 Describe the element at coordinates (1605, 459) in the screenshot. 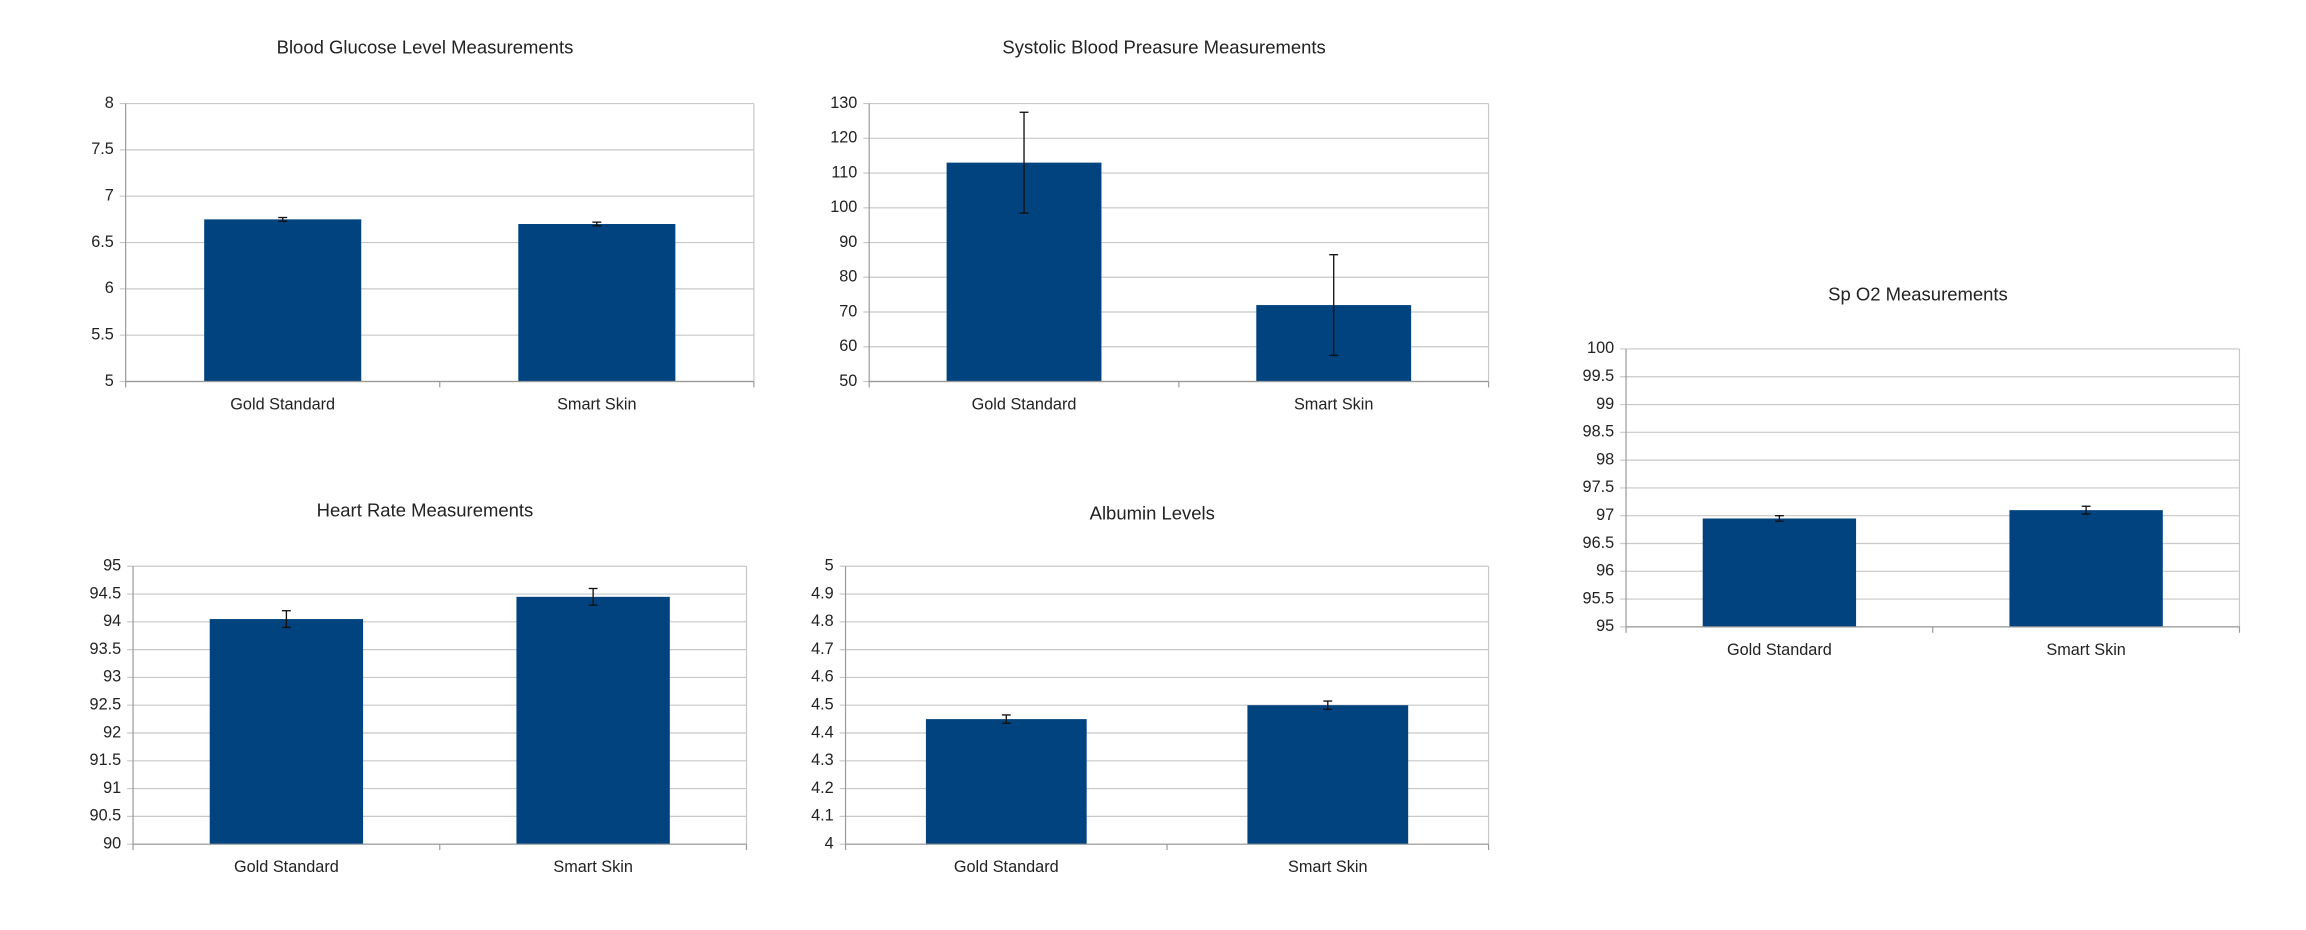

I see `y-tick-label: 98` at that location.